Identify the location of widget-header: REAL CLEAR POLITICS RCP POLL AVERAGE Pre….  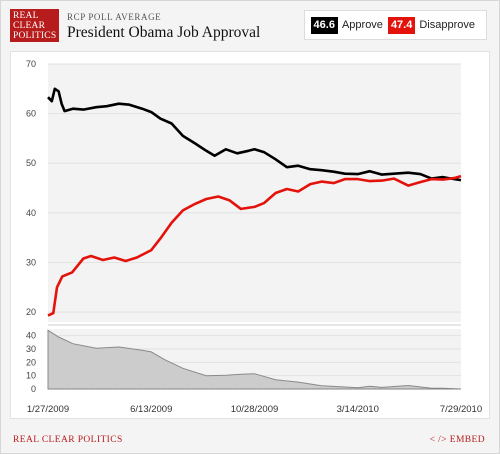
(250, 24).